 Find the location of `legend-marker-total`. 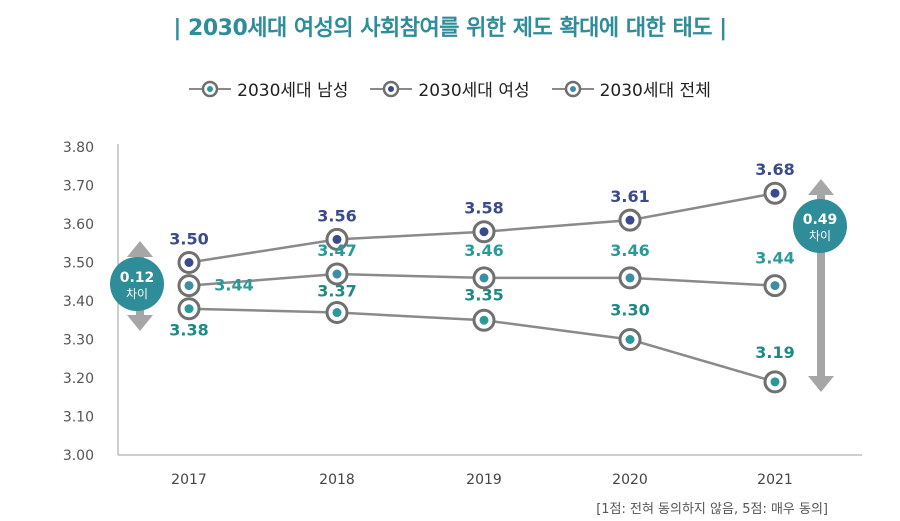

legend-marker-total is located at coordinates (572, 88).